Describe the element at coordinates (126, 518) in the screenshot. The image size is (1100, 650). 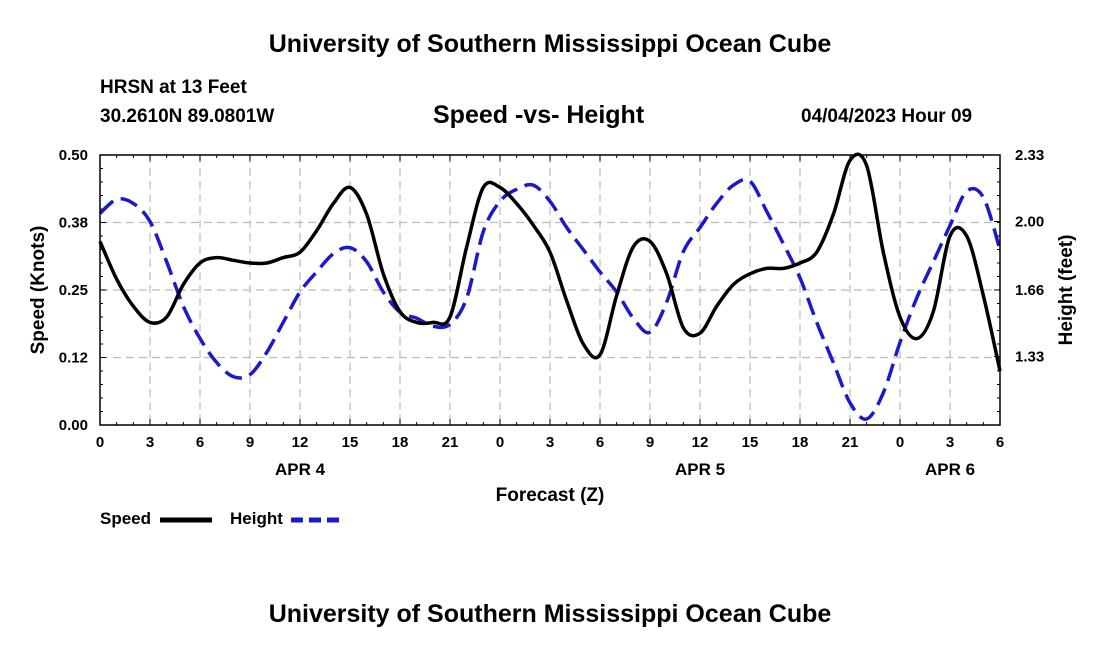
I see `legend-speed-label: Speed` at that location.